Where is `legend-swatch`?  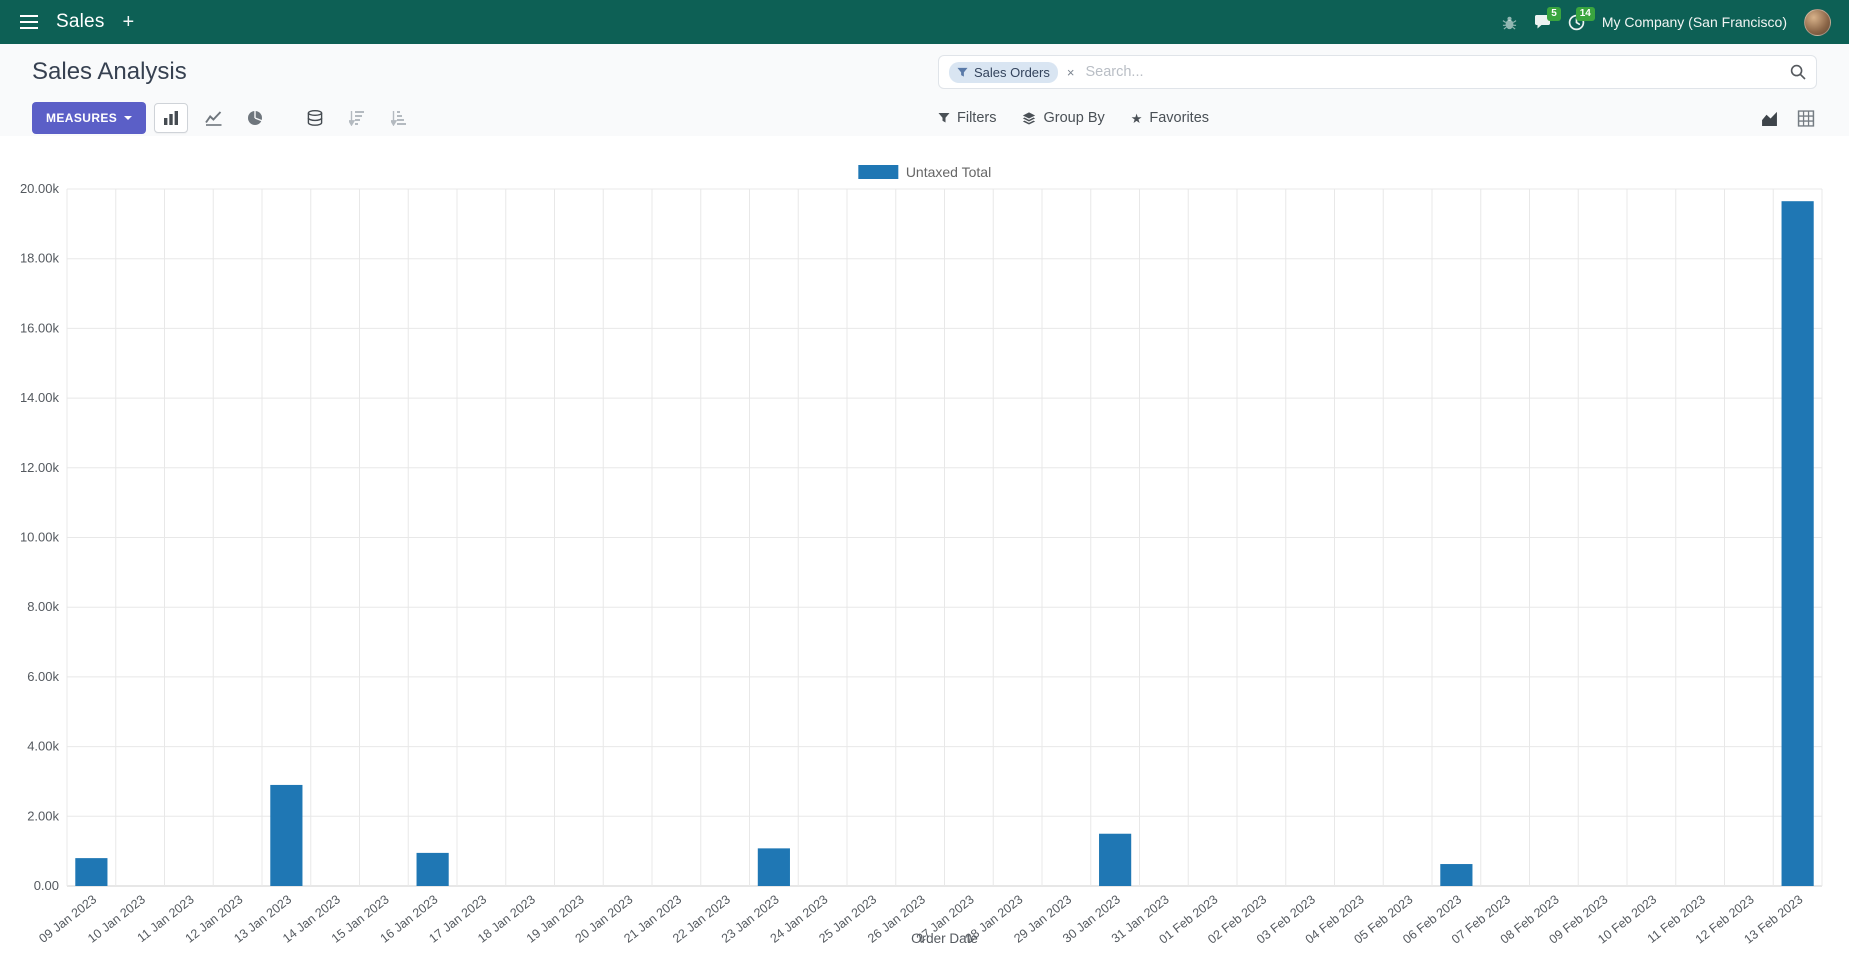
legend-swatch is located at coordinates (877, 172).